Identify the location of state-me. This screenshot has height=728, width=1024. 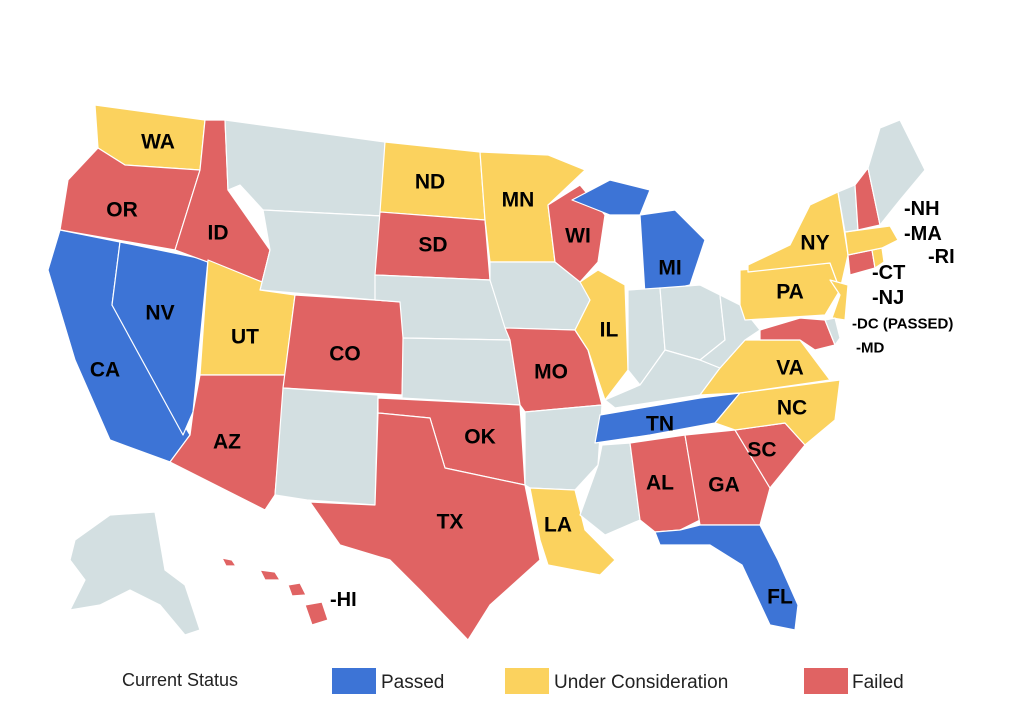
(896, 172).